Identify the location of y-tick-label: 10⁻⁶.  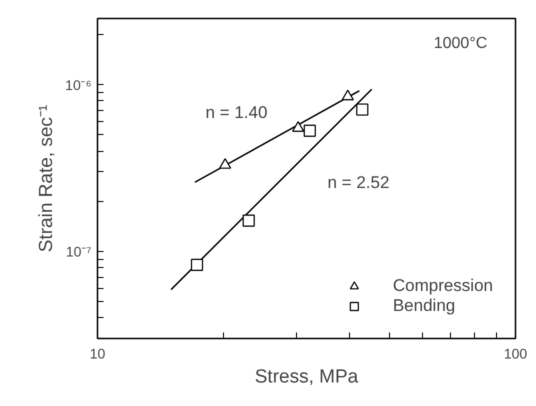
(78, 84).